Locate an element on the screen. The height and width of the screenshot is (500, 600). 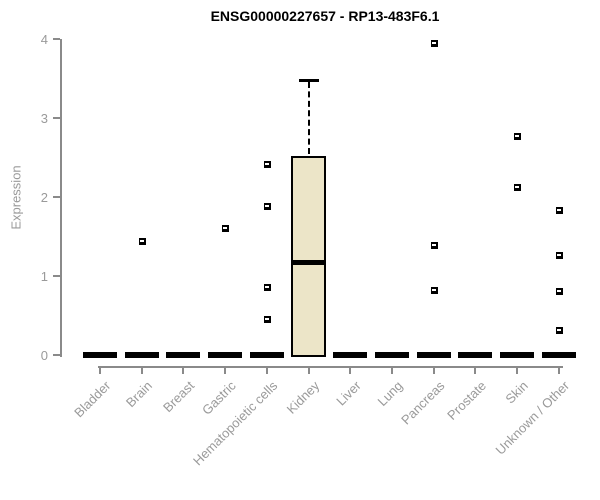
x-axis-category-label: Unknown / Other is located at coordinates (532, 418).